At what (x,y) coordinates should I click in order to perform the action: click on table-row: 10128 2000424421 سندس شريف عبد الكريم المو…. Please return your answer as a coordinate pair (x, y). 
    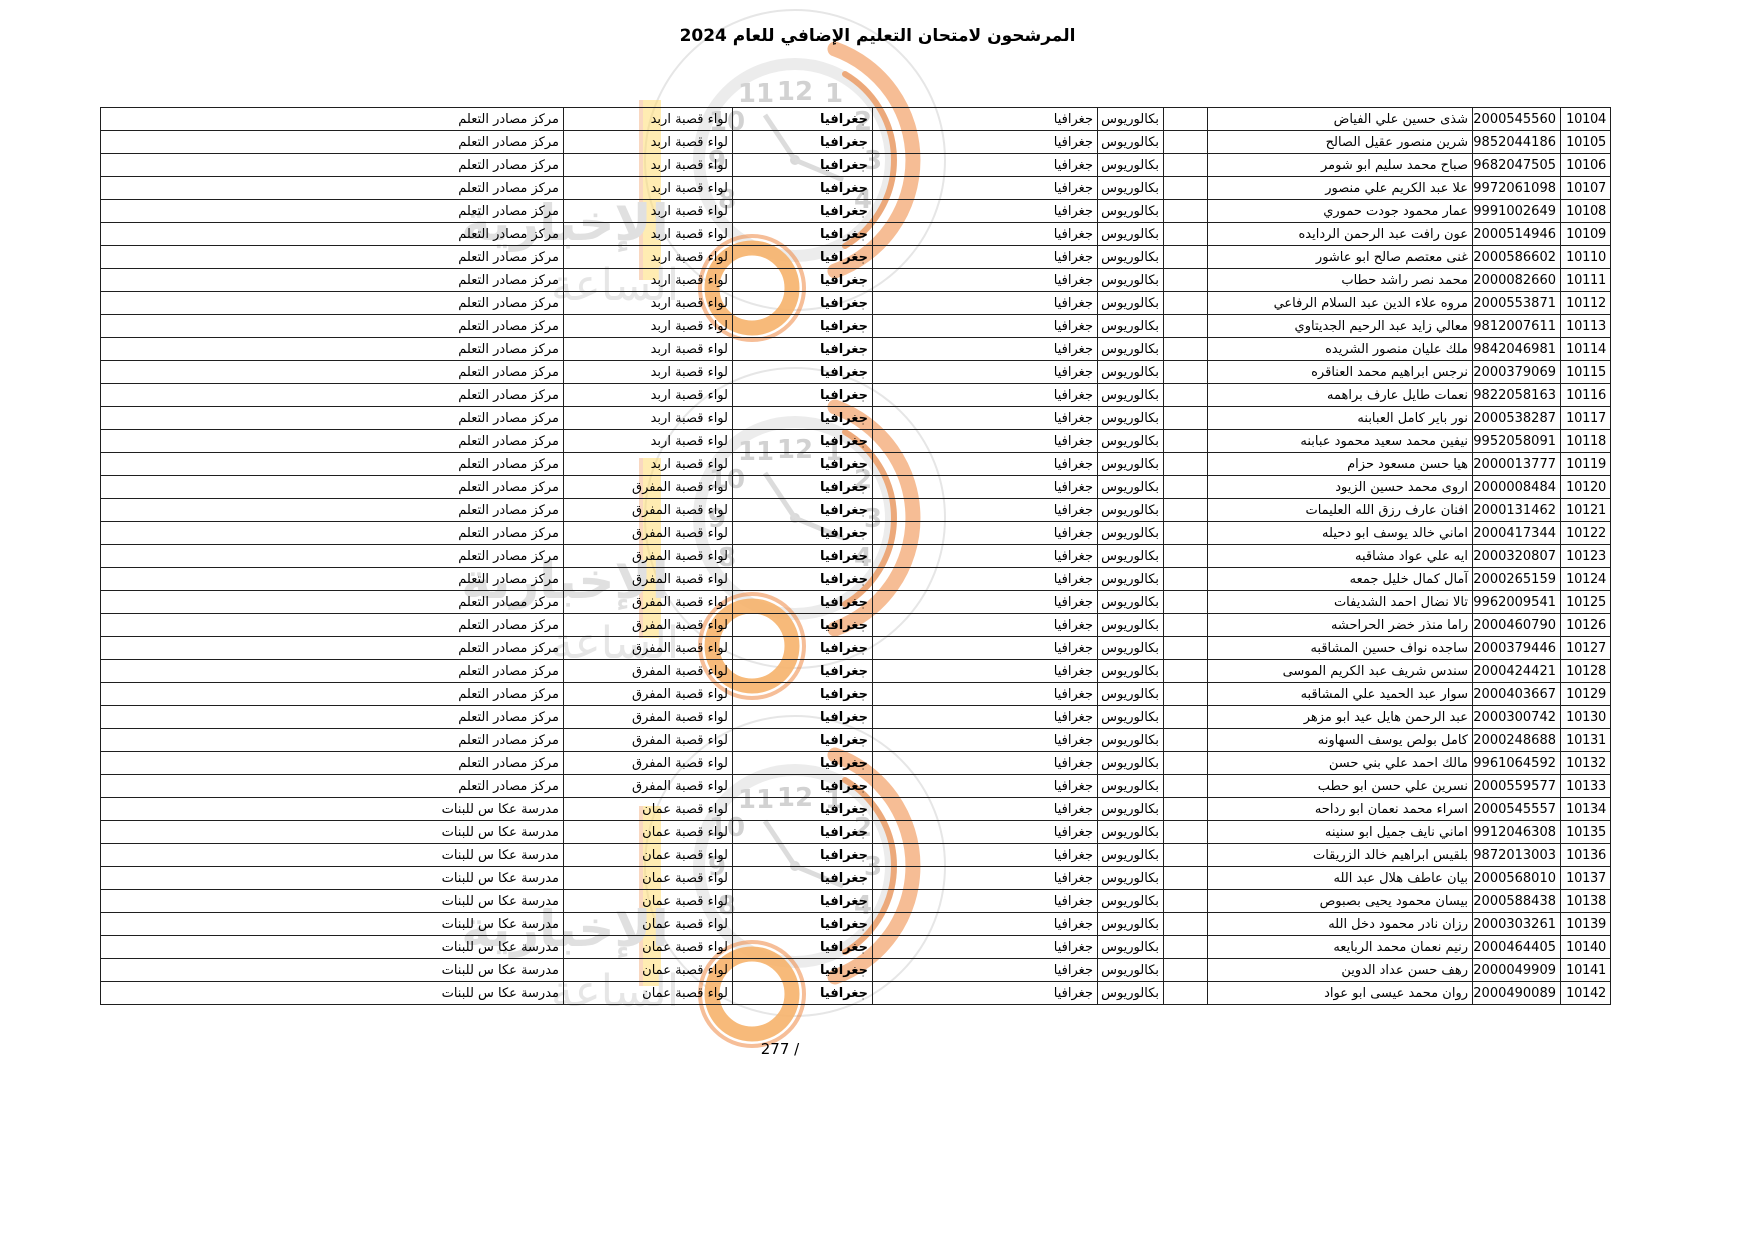
    Looking at the image, I should click on (855, 671).